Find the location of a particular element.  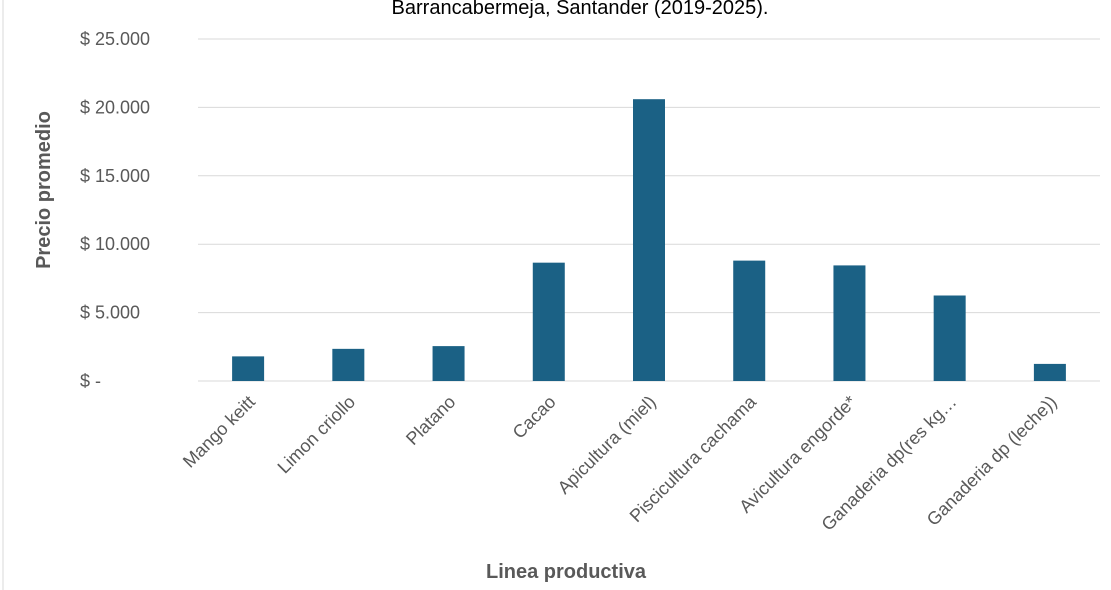

x-tick-label: Limon criollo is located at coordinates (317, 435).